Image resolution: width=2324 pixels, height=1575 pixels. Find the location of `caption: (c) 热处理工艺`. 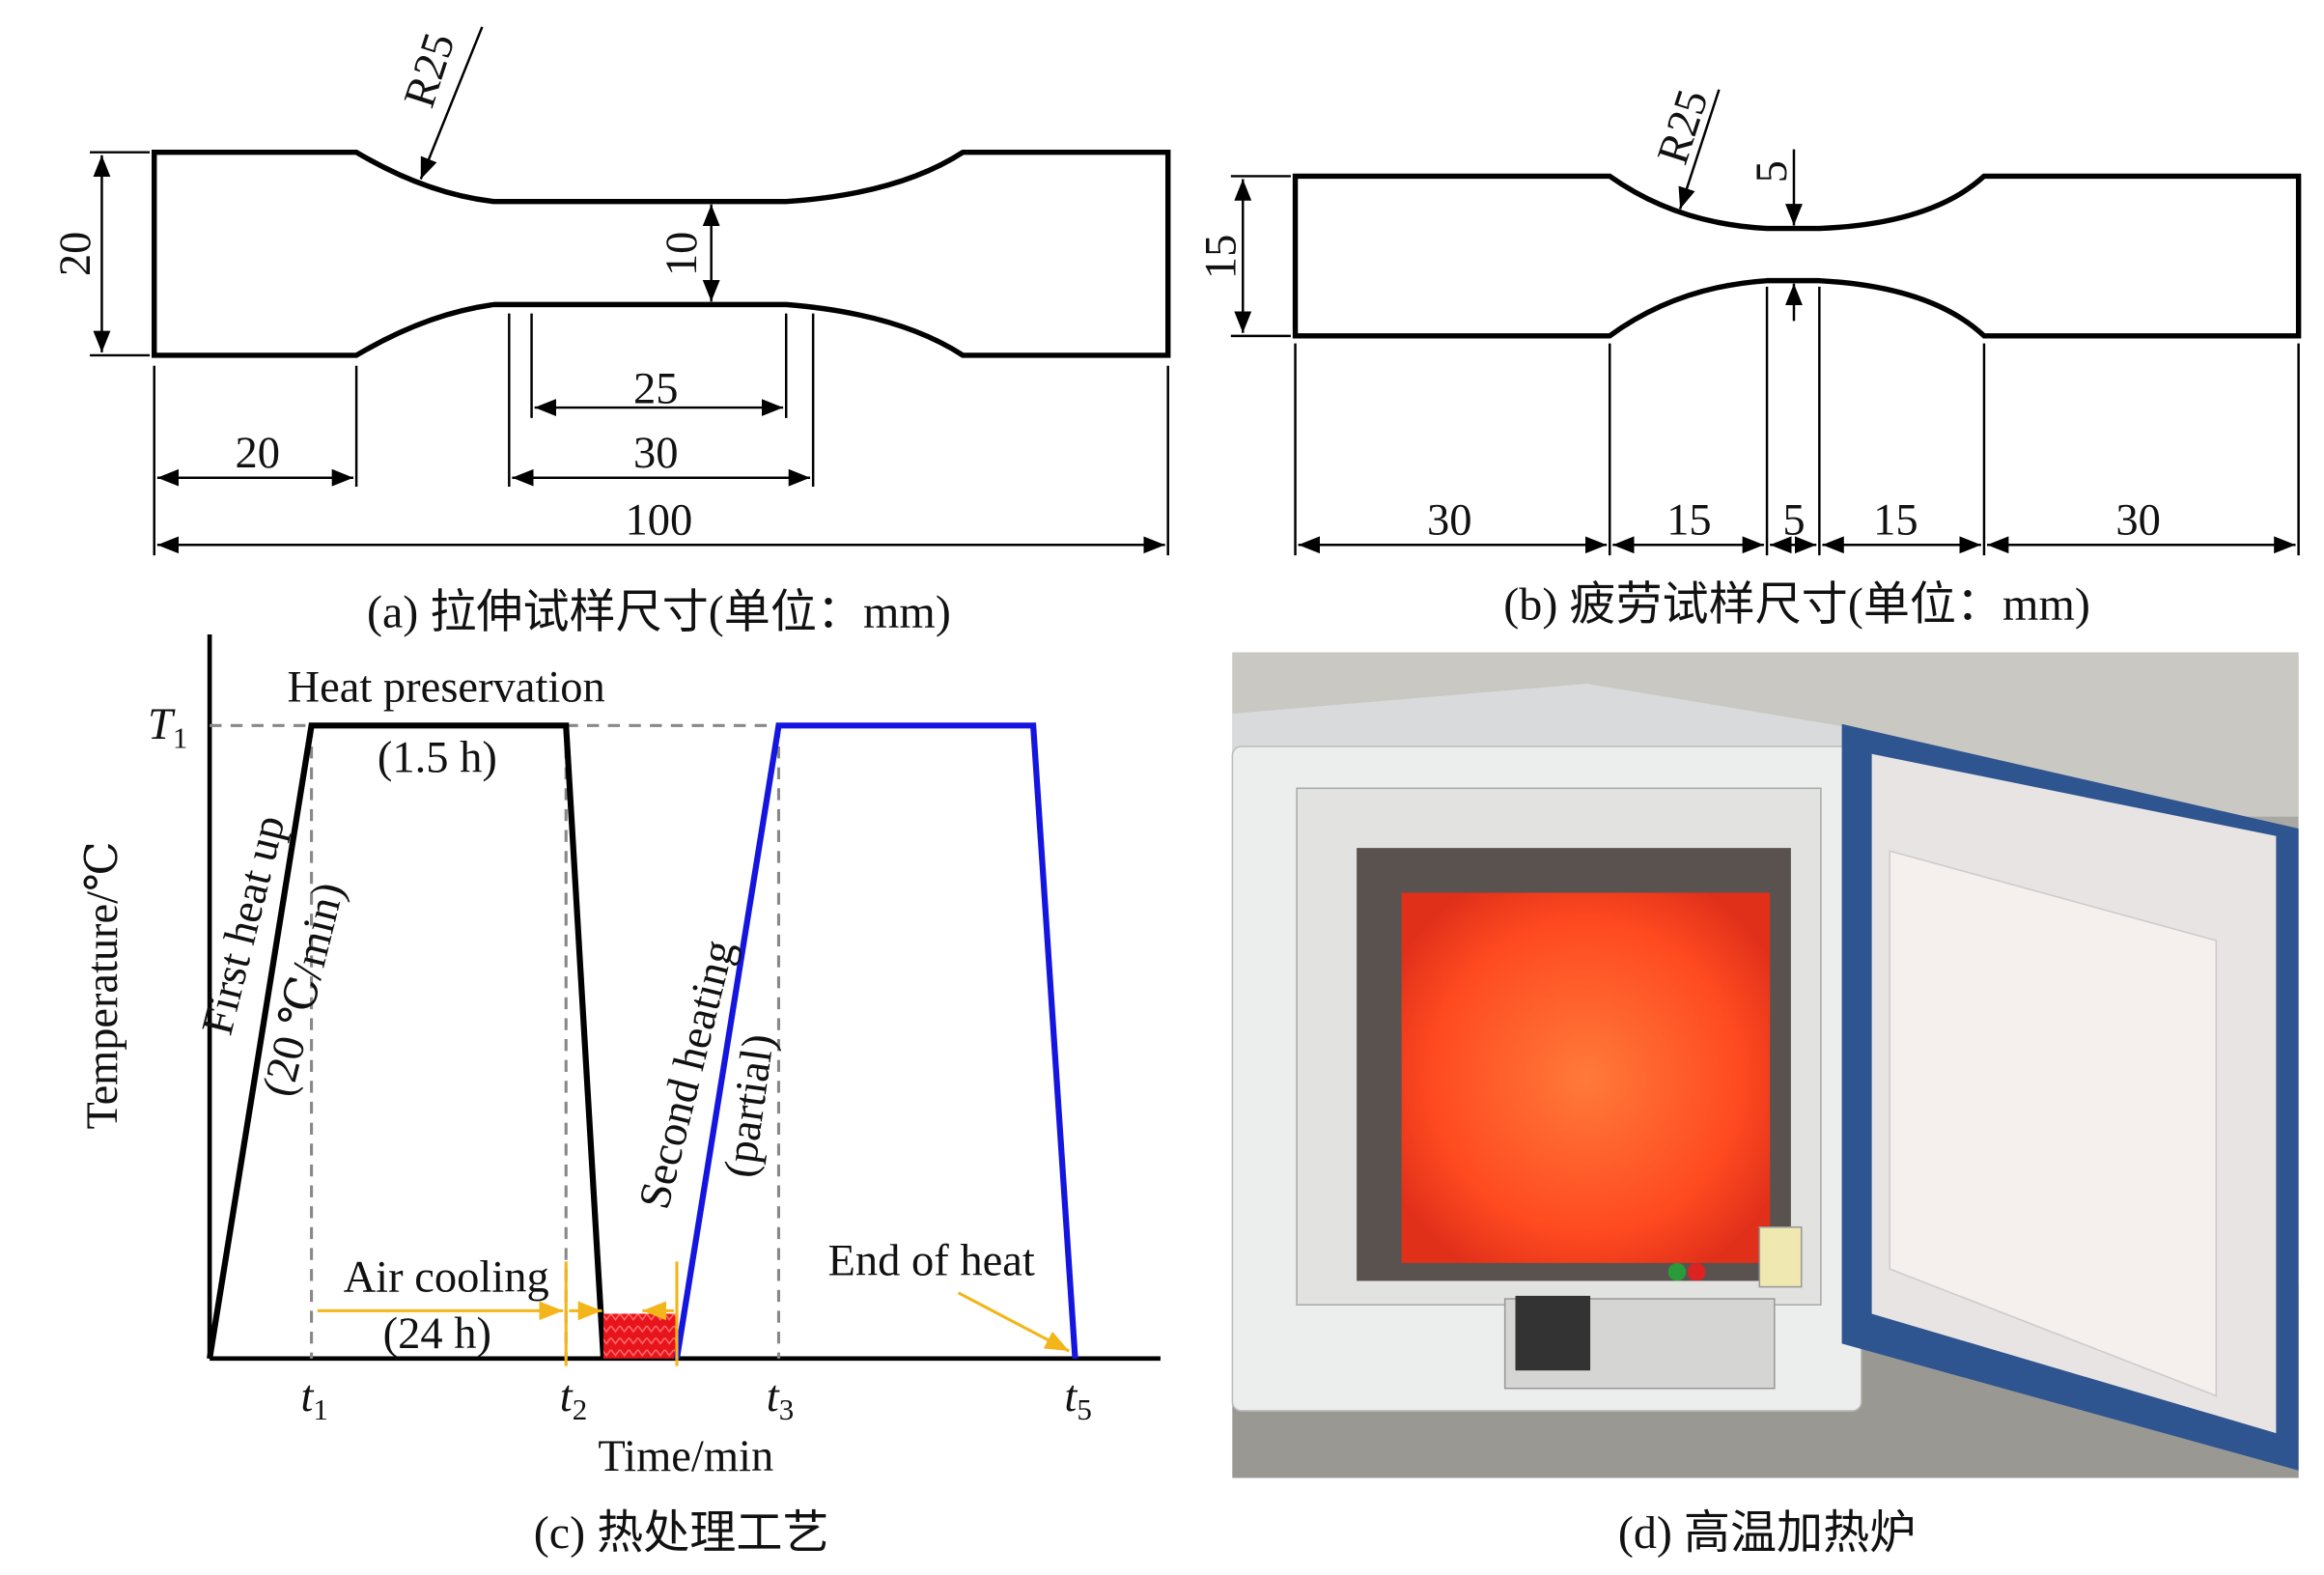

caption: (c) 热处理工艺 is located at coordinates (682, 1533).